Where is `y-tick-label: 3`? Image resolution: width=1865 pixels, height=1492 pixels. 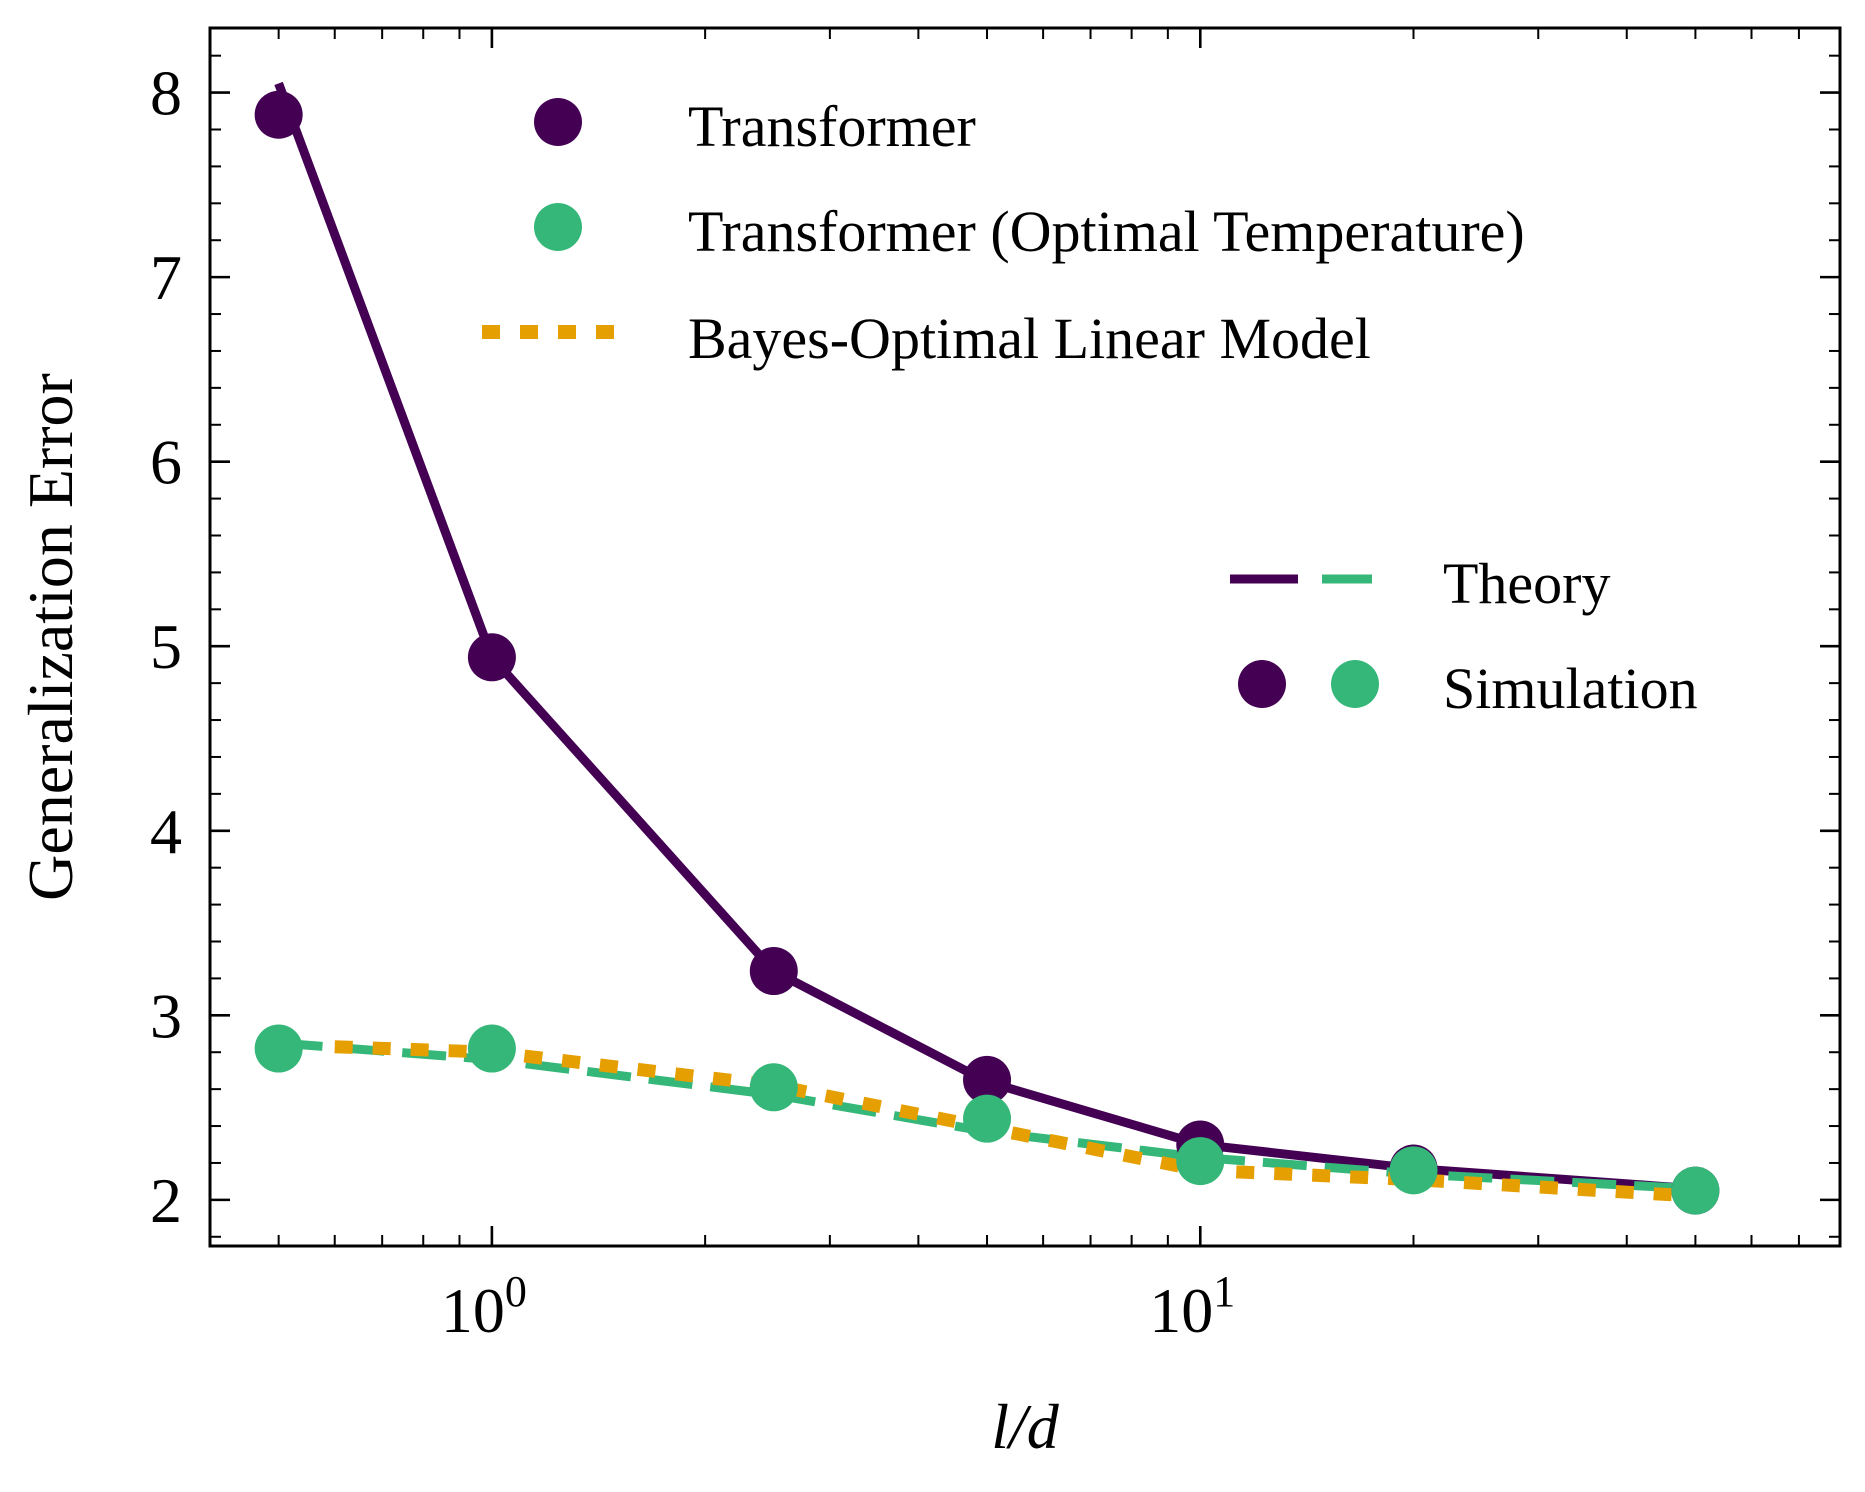 y-tick-label: 3 is located at coordinates (166, 1015).